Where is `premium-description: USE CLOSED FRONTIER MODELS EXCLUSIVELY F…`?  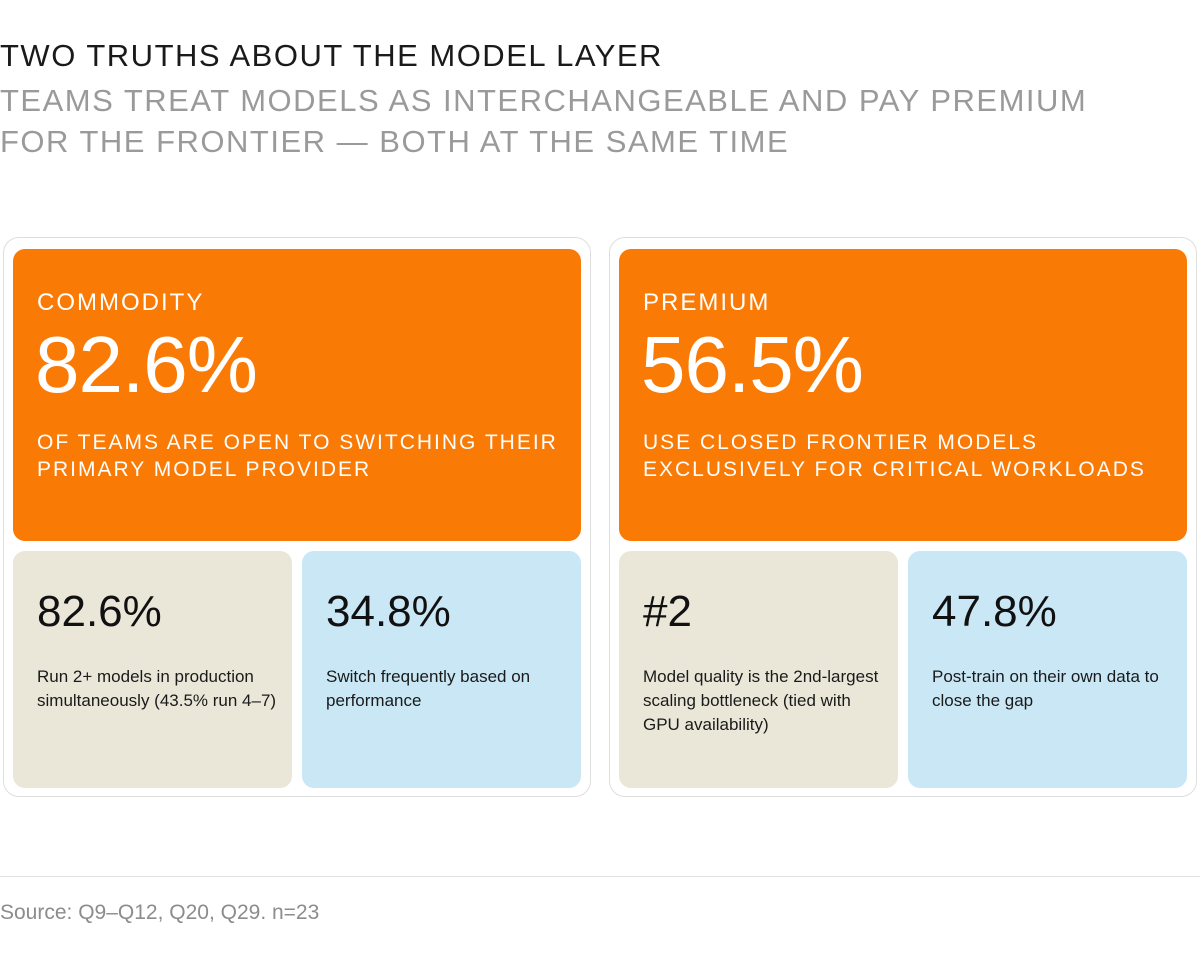
premium-description: USE CLOSED FRONTIER MODELS EXCLUSIVELY F… is located at coordinates (894, 456).